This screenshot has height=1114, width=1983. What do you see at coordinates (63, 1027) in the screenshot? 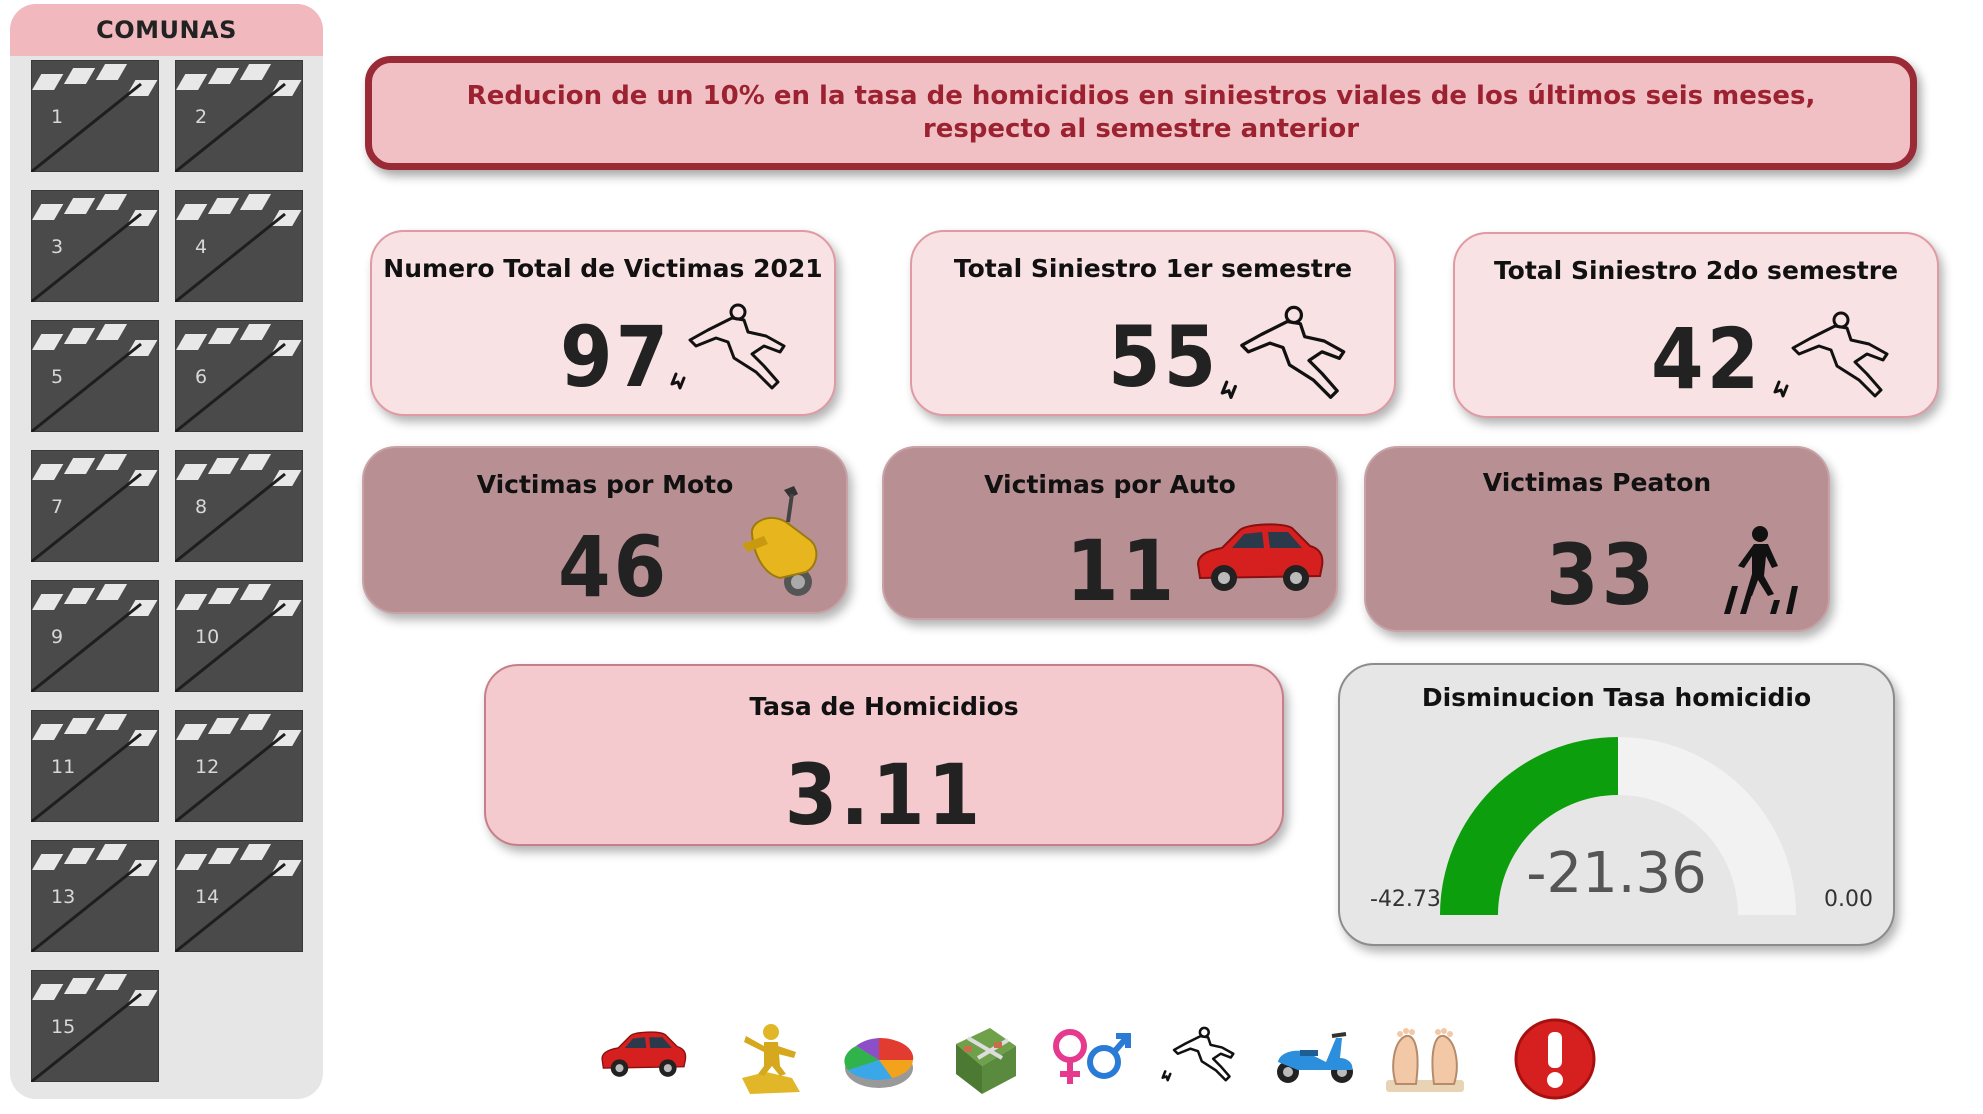
I see `comuna-number: 15` at bounding box center [63, 1027].